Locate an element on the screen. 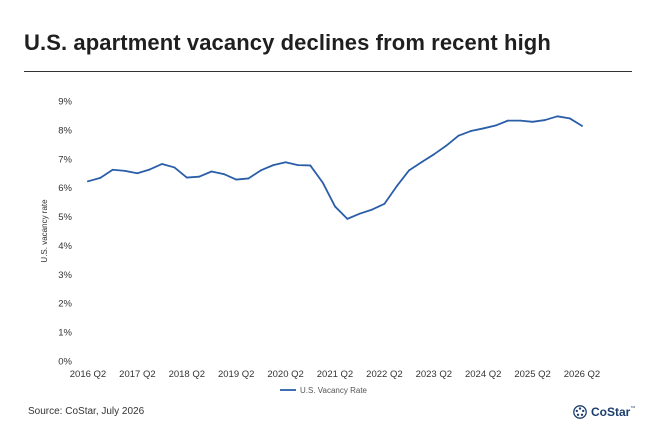 This screenshot has width=650, height=434. y-tick-label: 3% is located at coordinates (65, 275).